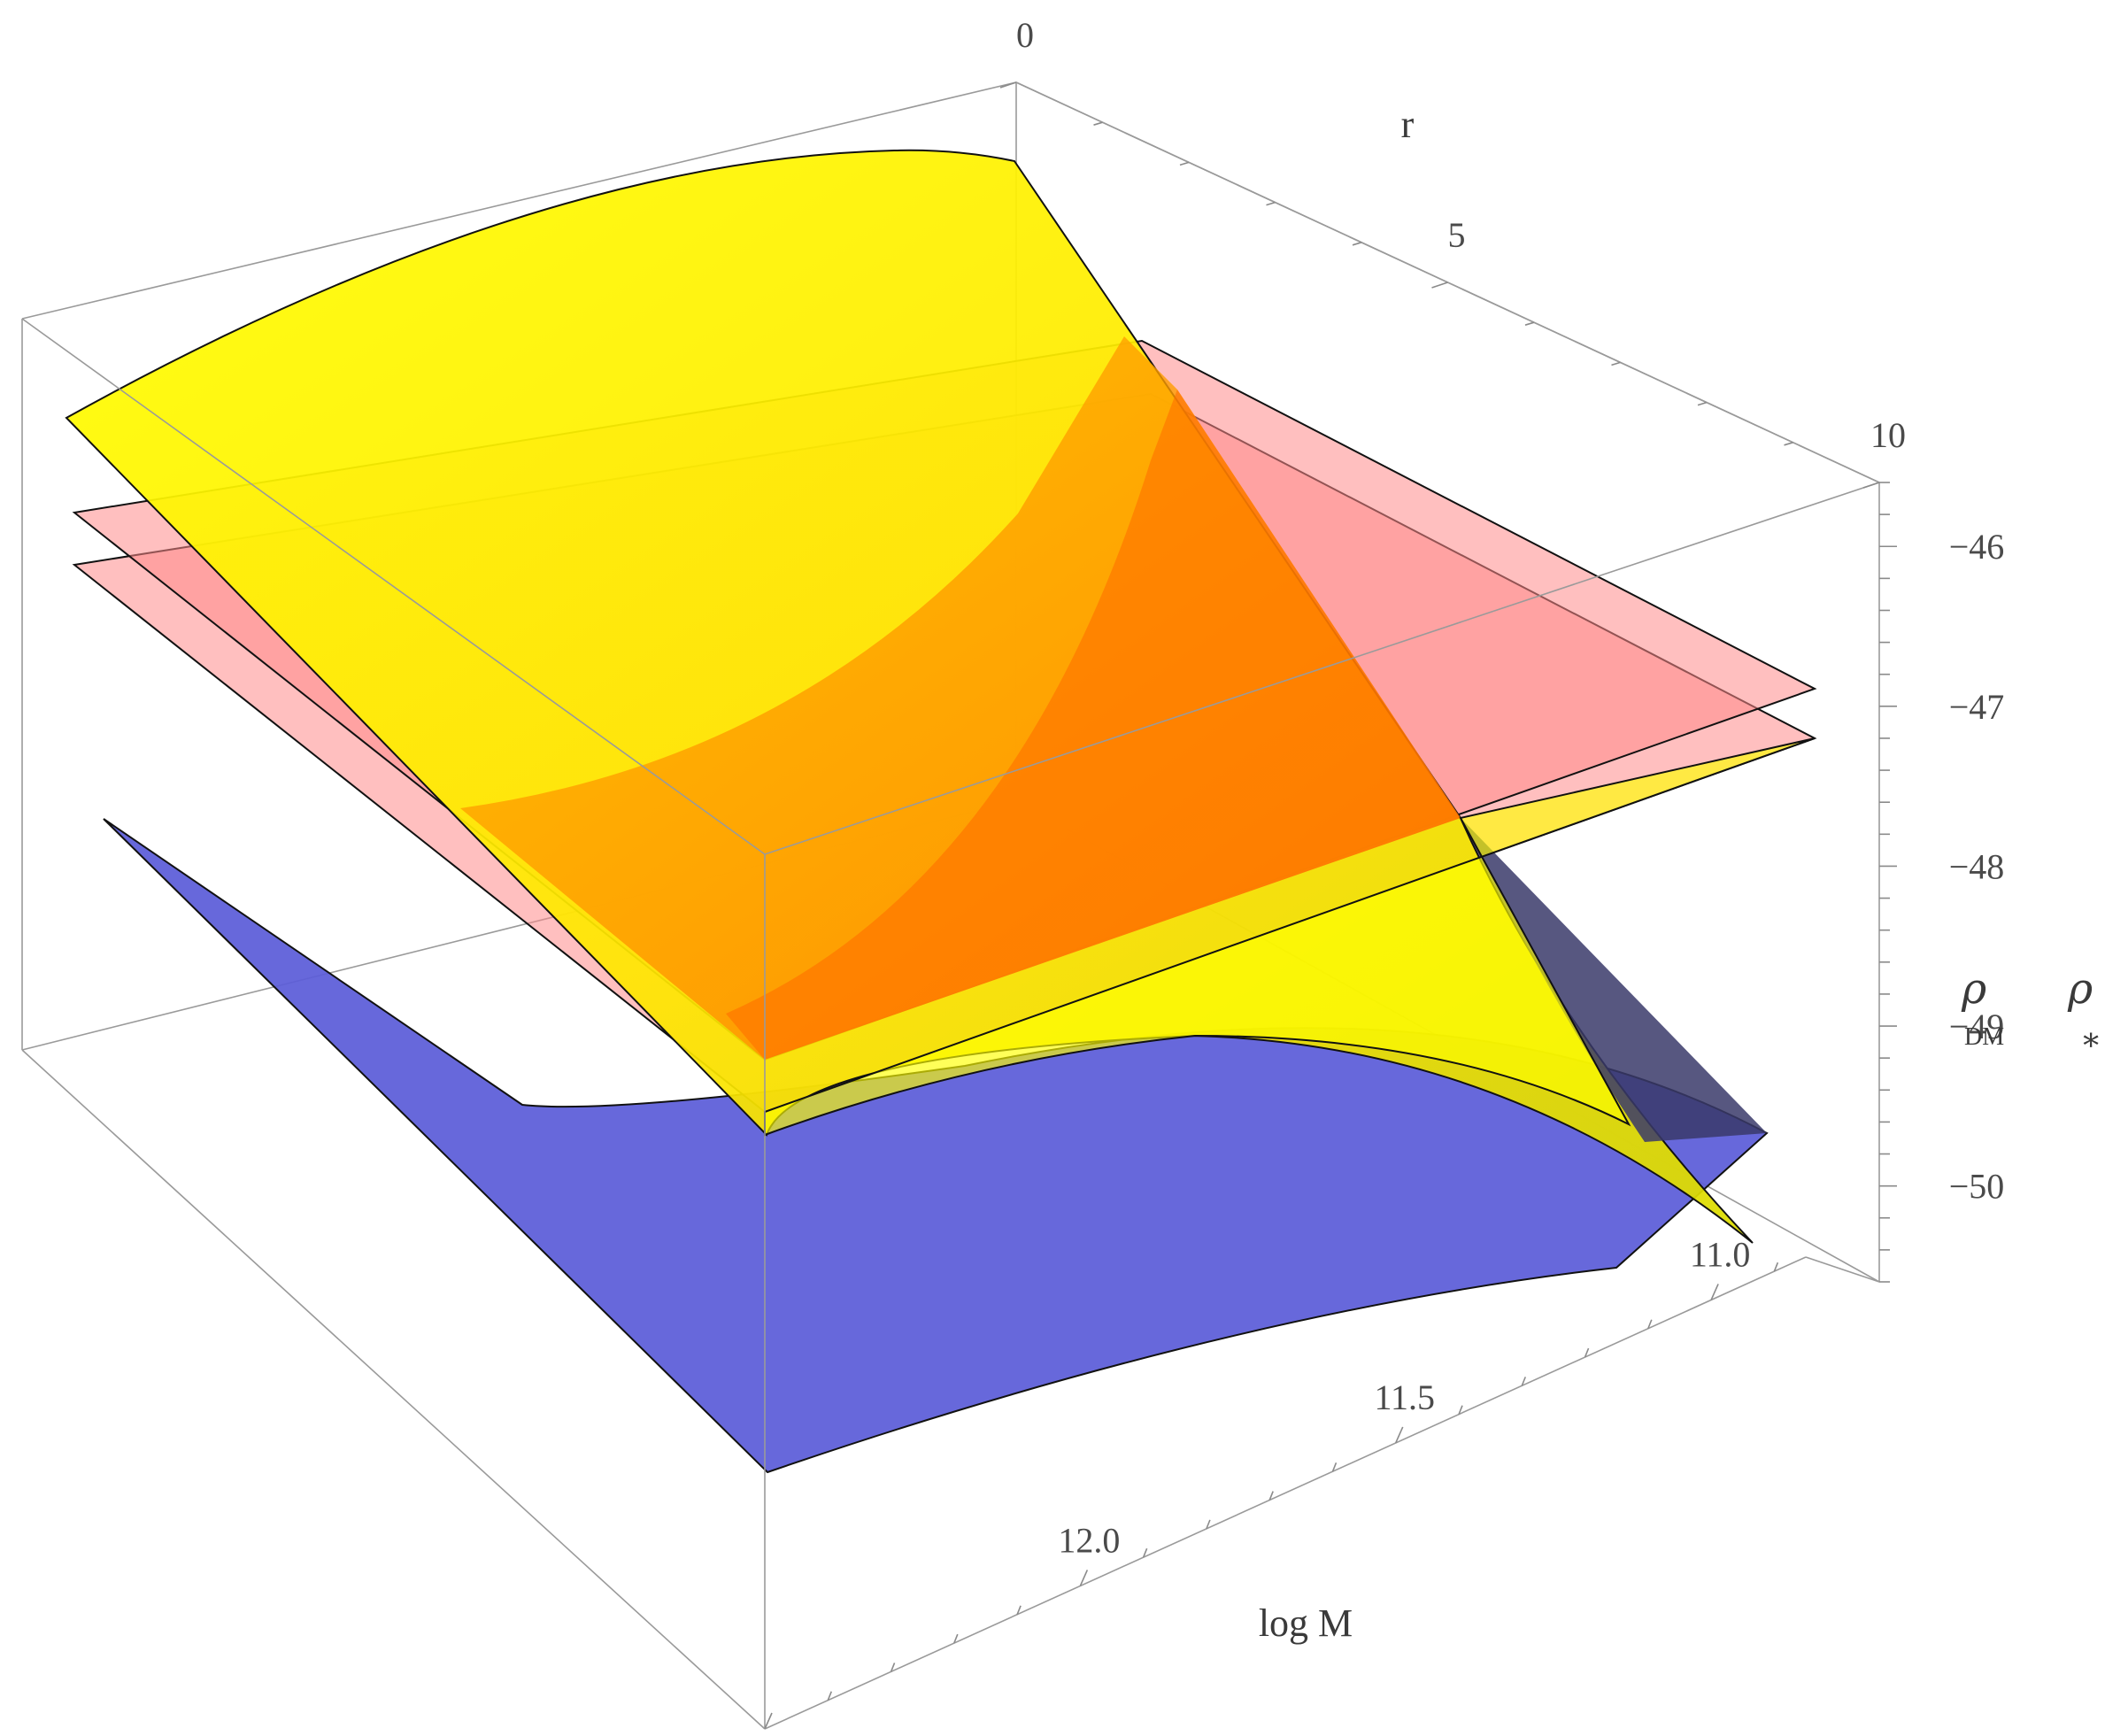 The width and height of the screenshot is (2128, 1736). I want to click on rho-dm-symbol: ρ, so click(1973, 989).